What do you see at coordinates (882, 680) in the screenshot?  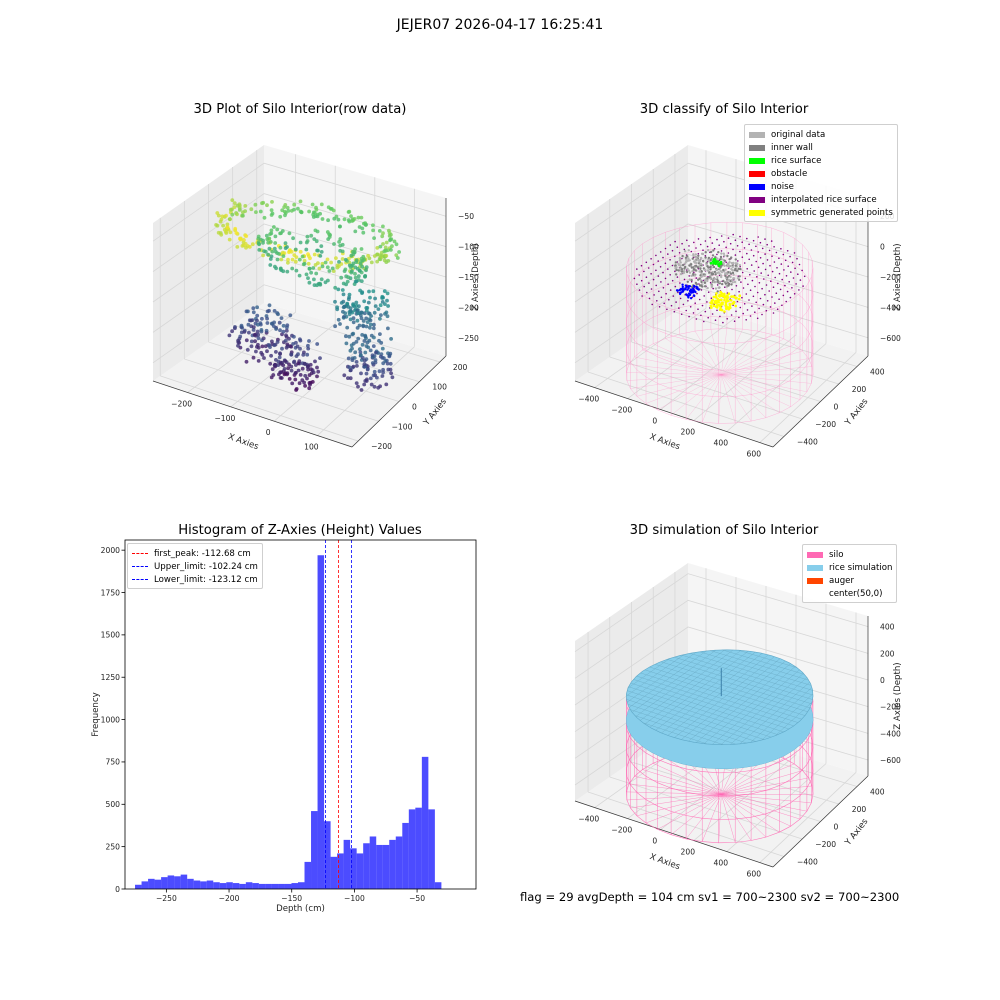 I see `plot4-ztick-label: 0` at bounding box center [882, 680].